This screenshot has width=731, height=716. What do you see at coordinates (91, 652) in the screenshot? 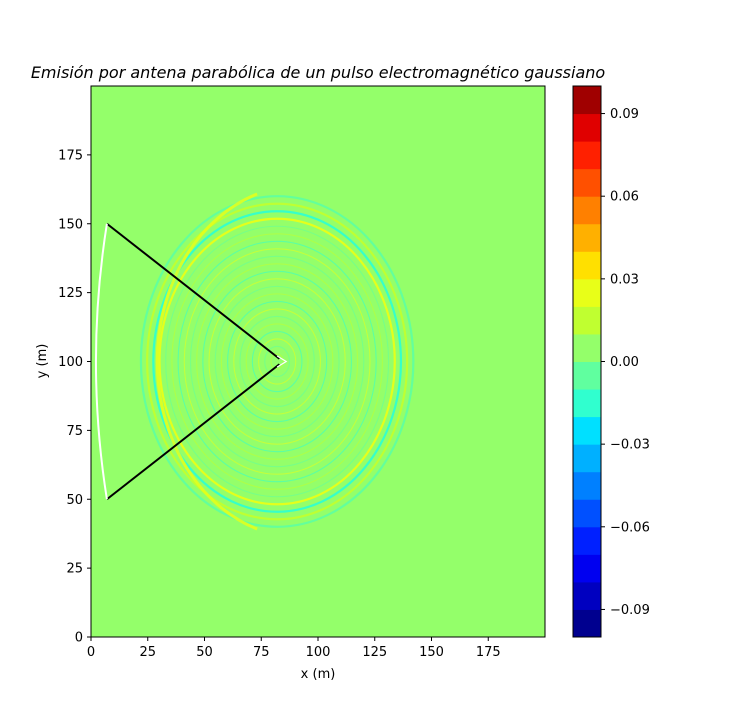
I see `x-tick-label: 0` at bounding box center [91, 652].